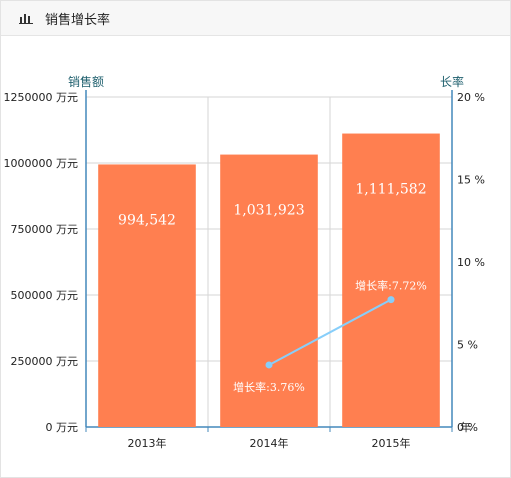 This screenshot has width=511, height=478. I want to click on growth-label: 增长率:3.76%, so click(269, 387).